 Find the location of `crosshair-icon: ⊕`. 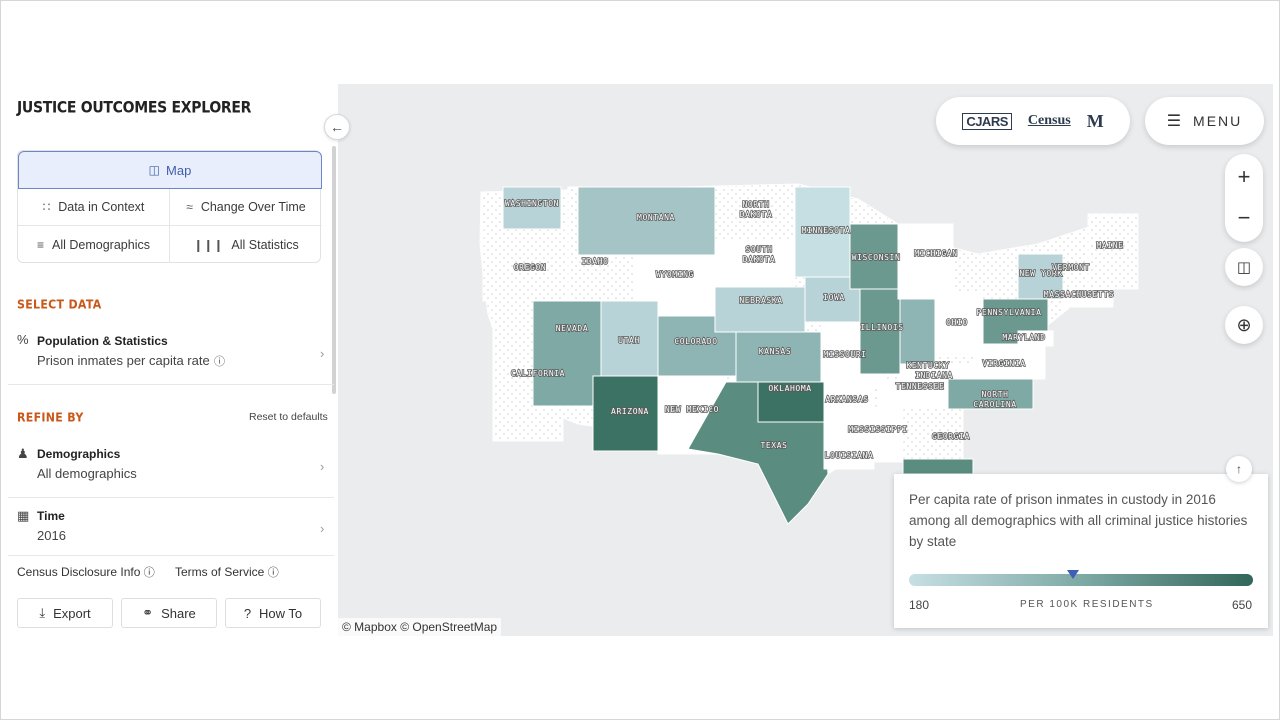

crosshair-icon: ⊕ is located at coordinates (1244, 324).